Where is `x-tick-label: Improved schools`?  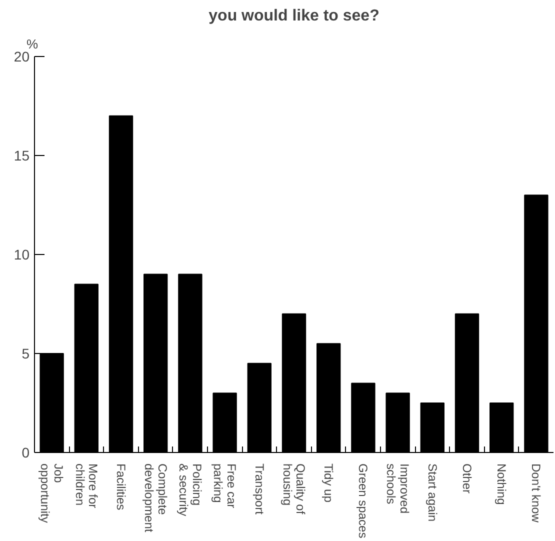 x-tick-label: Improved schools is located at coordinates (398, 489).